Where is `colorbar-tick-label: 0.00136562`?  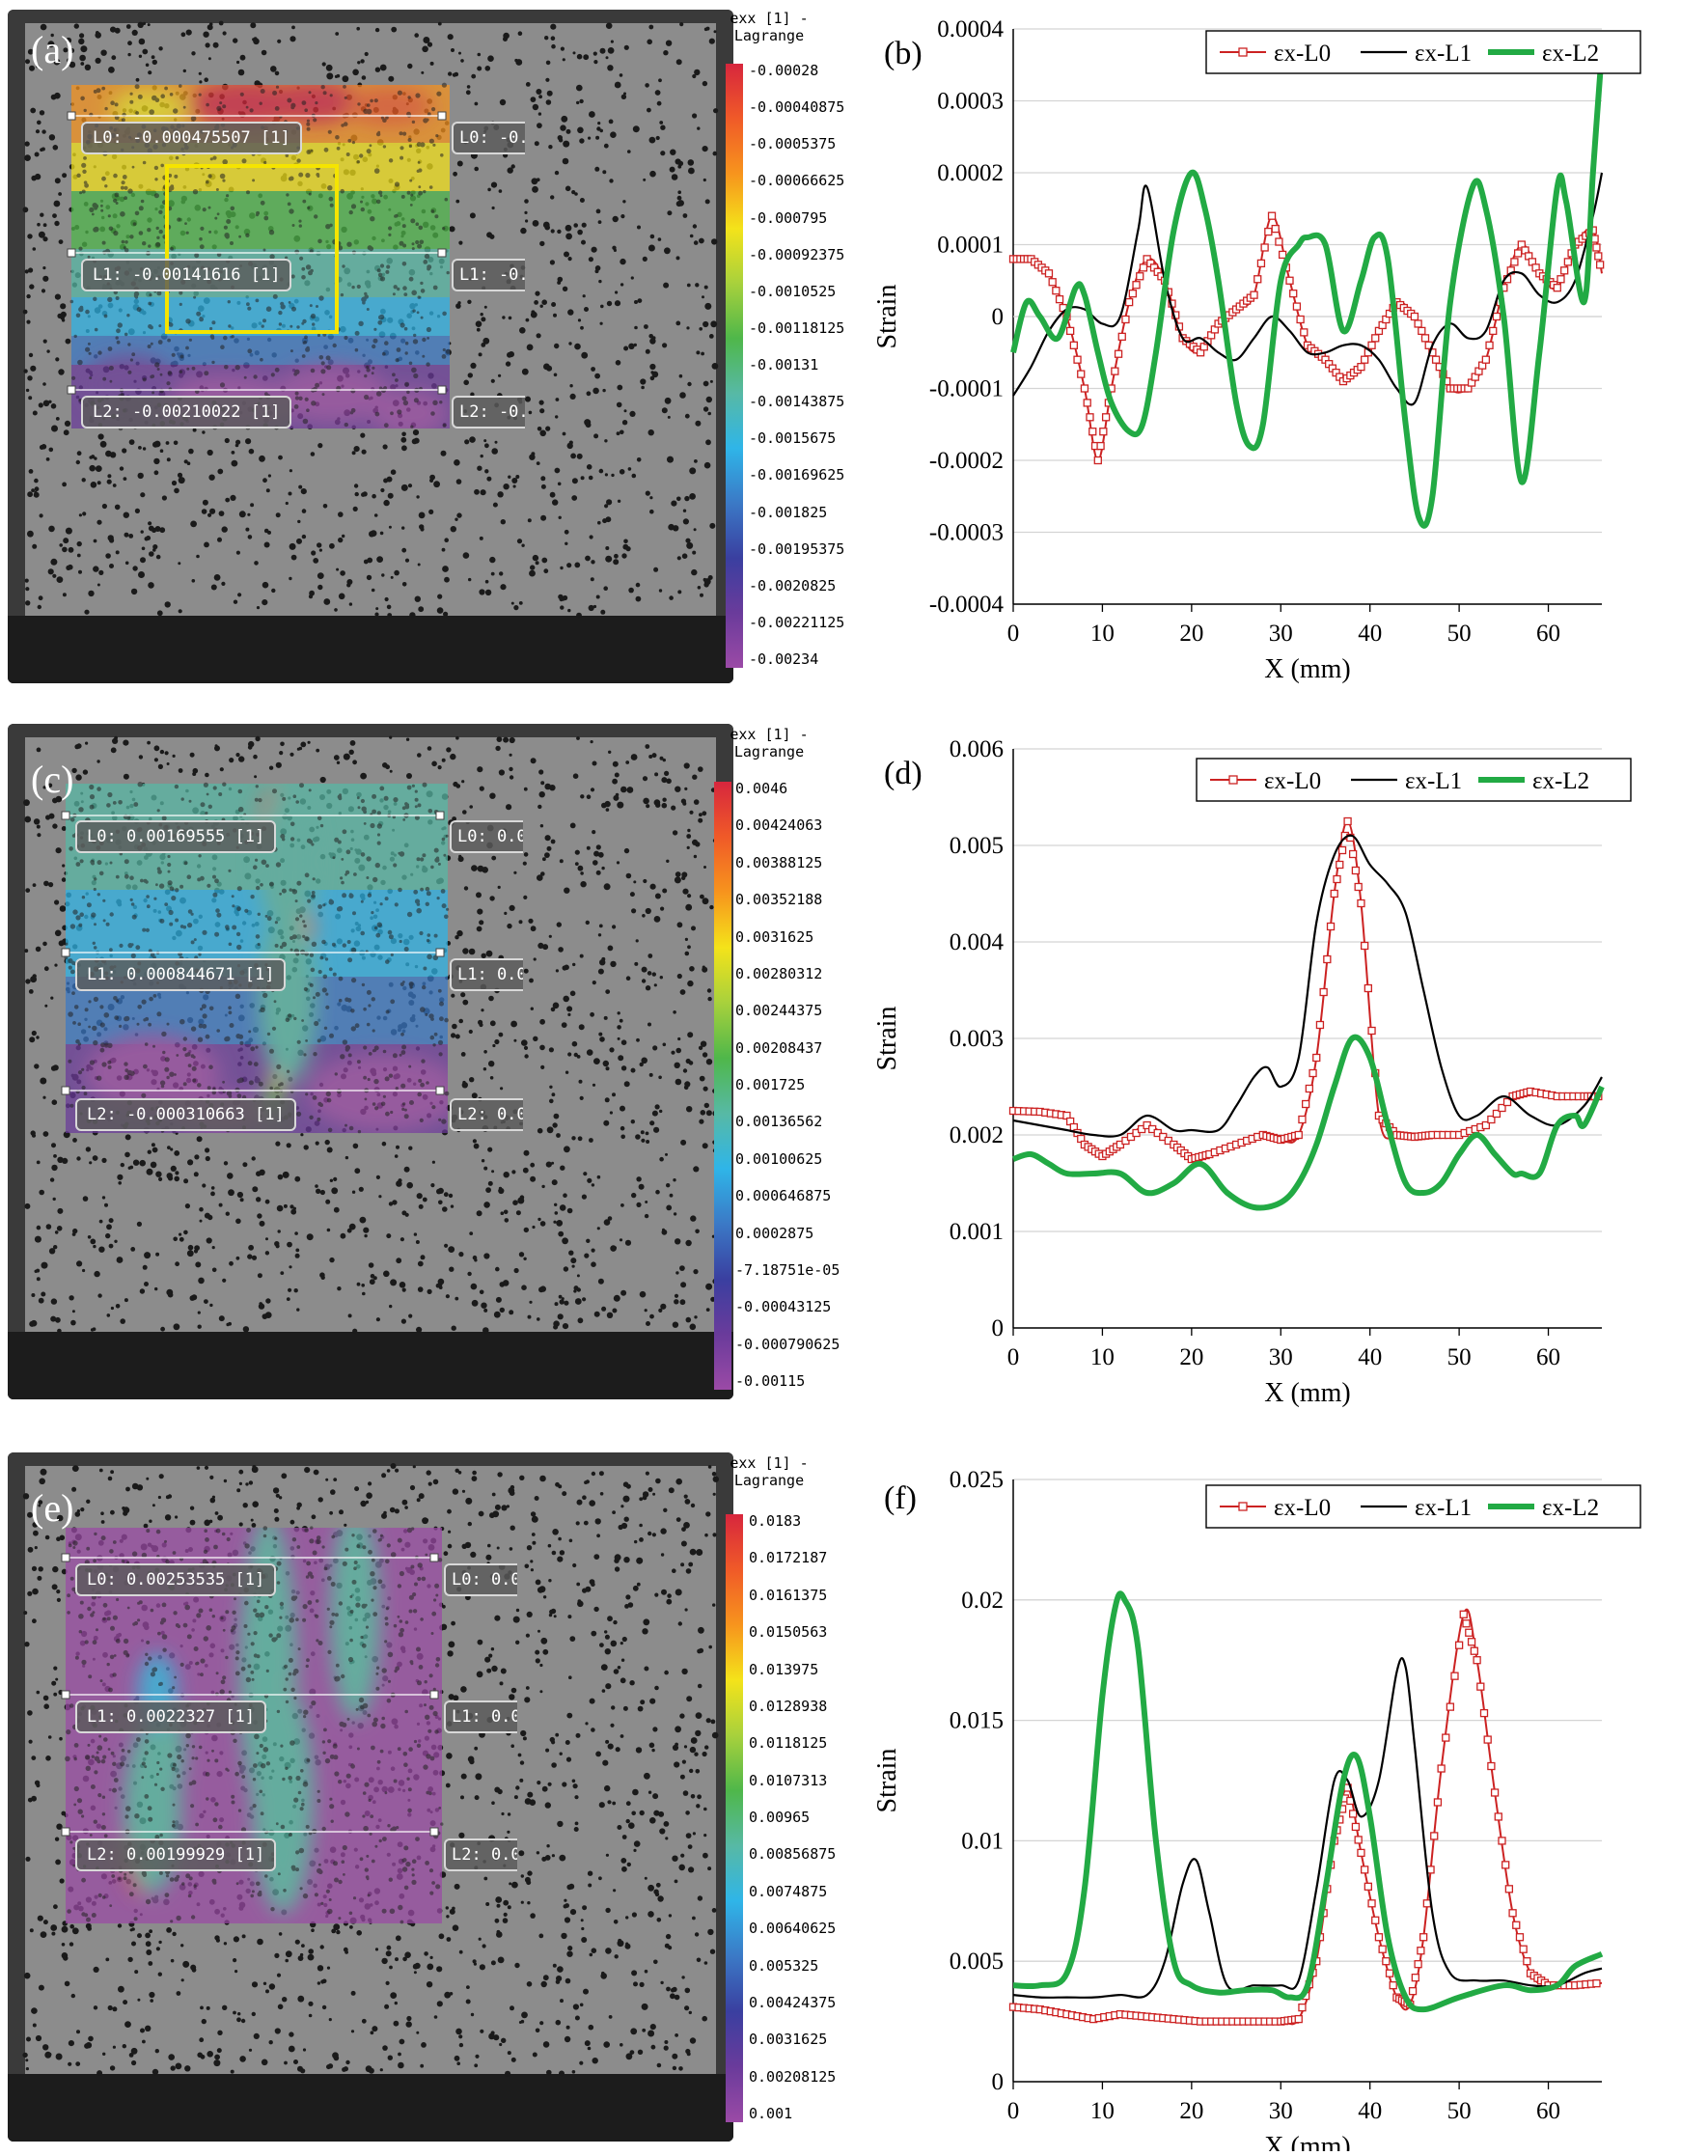 colorbar-tick-label: 0.00136562 is located at coordinates (778, 1121).